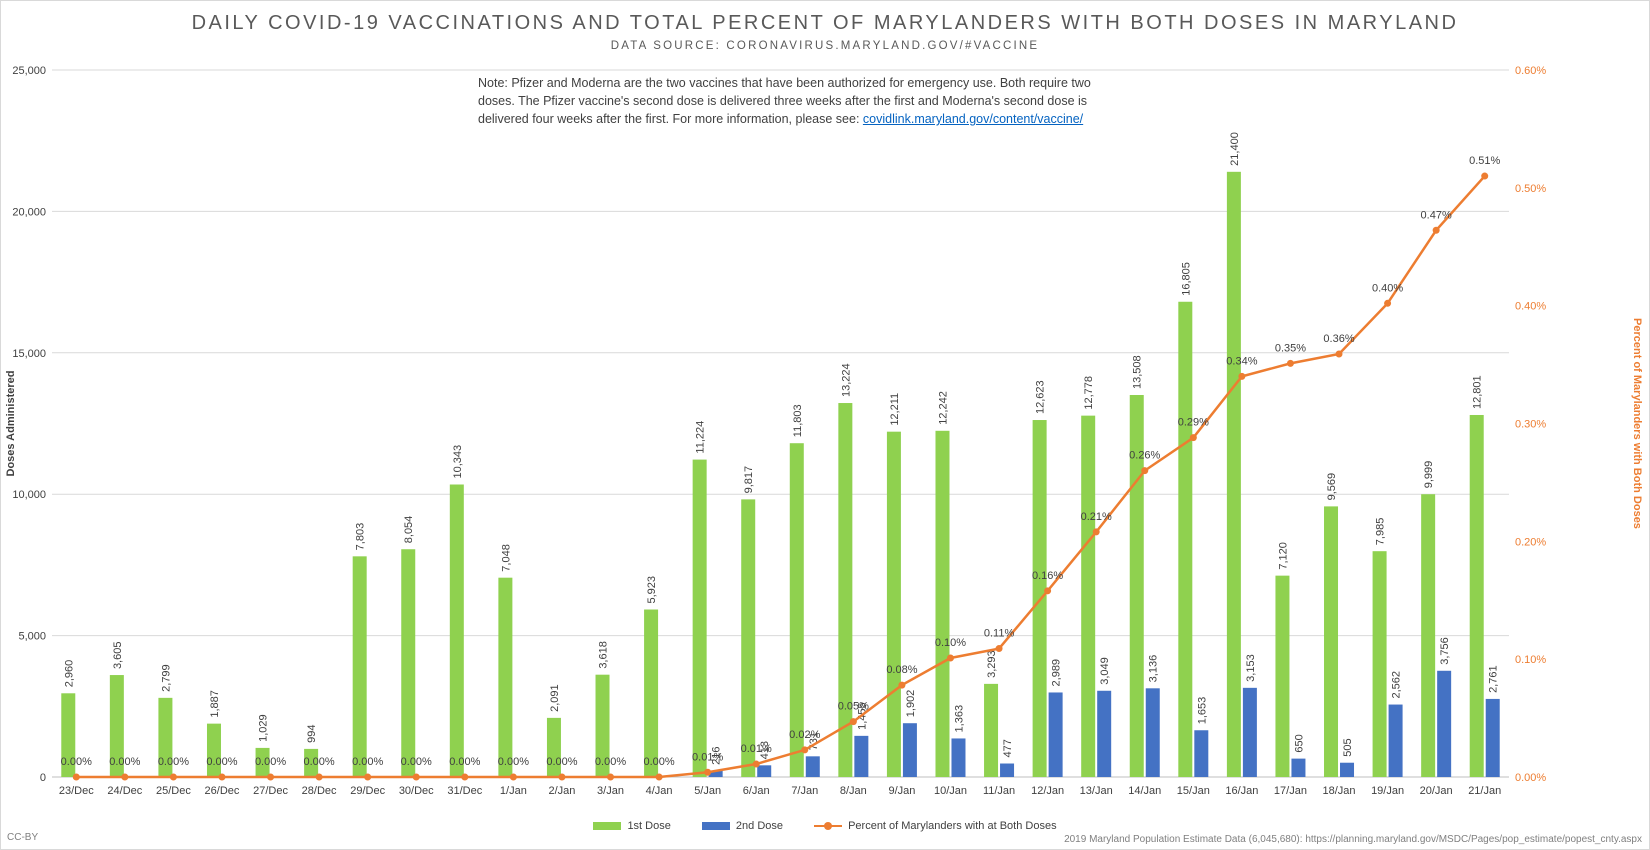 Image resolution: width=1650 pixels, height=850 pixels. Describe the element at coordinates (166, 678) in the screenshot. I see `bar-label-1st-dose: 2,799` at that location.